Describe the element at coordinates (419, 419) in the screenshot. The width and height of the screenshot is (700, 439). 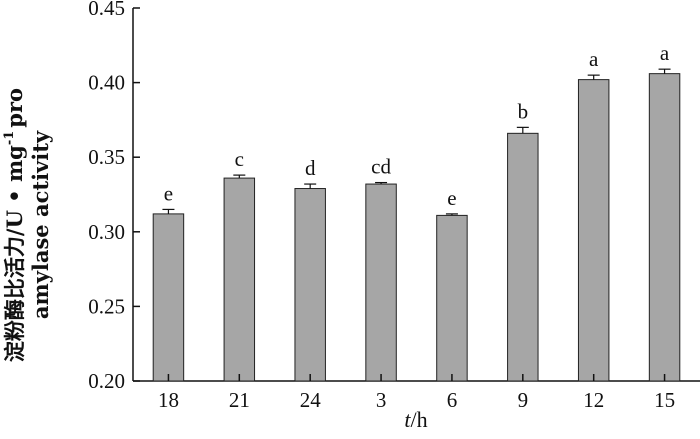
I see `x-axis-title-unit: /h` at that location.